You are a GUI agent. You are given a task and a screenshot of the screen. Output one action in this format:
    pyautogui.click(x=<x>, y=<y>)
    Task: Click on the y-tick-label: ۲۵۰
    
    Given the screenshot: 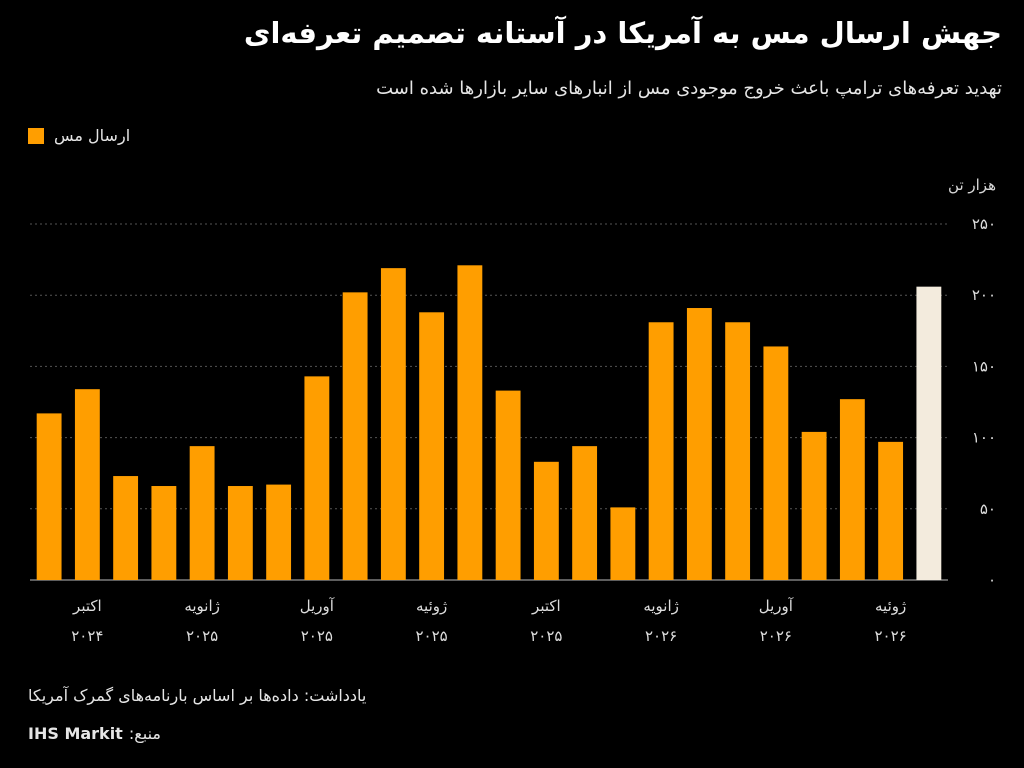 What is the action you would take?
    pyautogui.click(x=984, y=224)
    